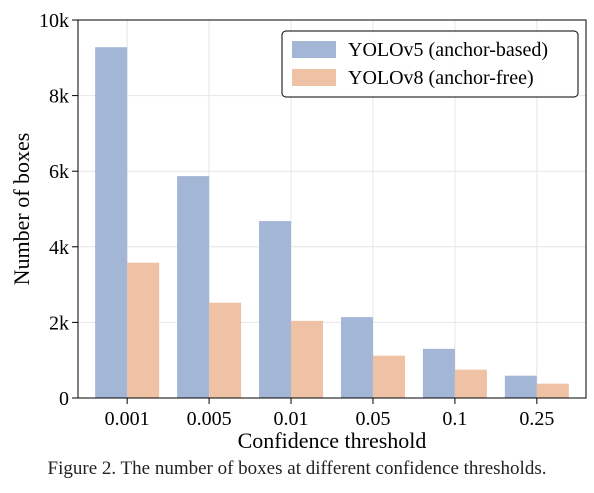 This screenshot has width=594, height=493. I want to click on bar-yolov8-0.001, so click(143, 330).